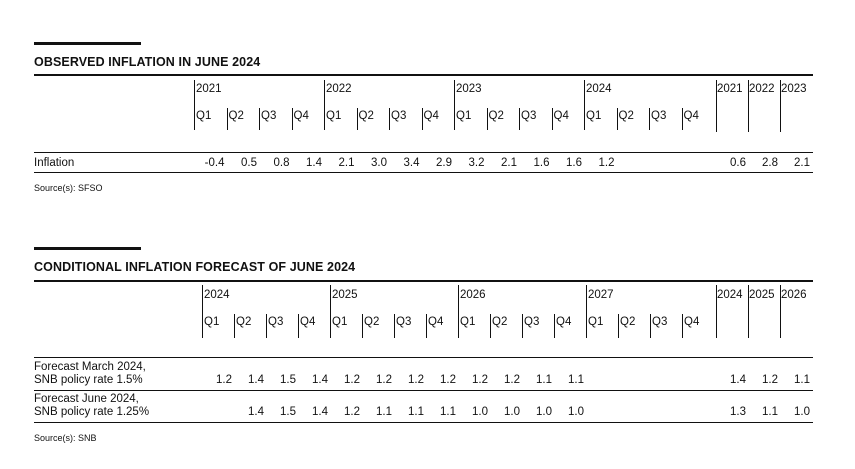 Image resolution: width=855 pixels, height=469 pixels. I want to click on annual-year-header: 2026, so click(794, 295).